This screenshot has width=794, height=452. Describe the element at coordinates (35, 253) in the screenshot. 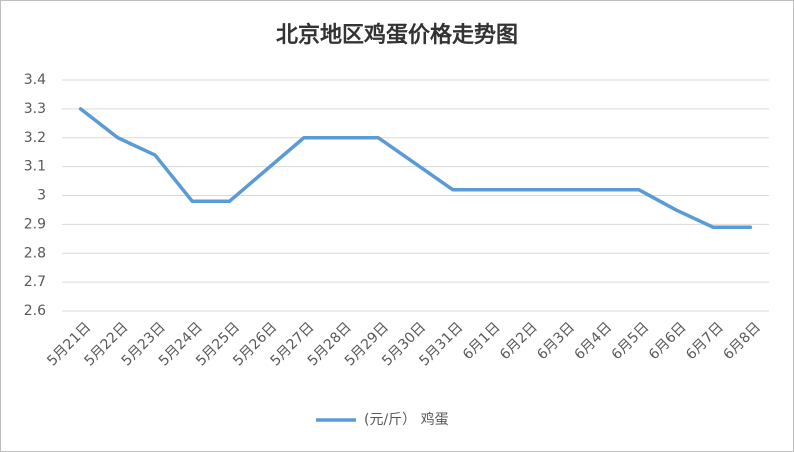

I see `y-tick-label: 2.8` at that location.